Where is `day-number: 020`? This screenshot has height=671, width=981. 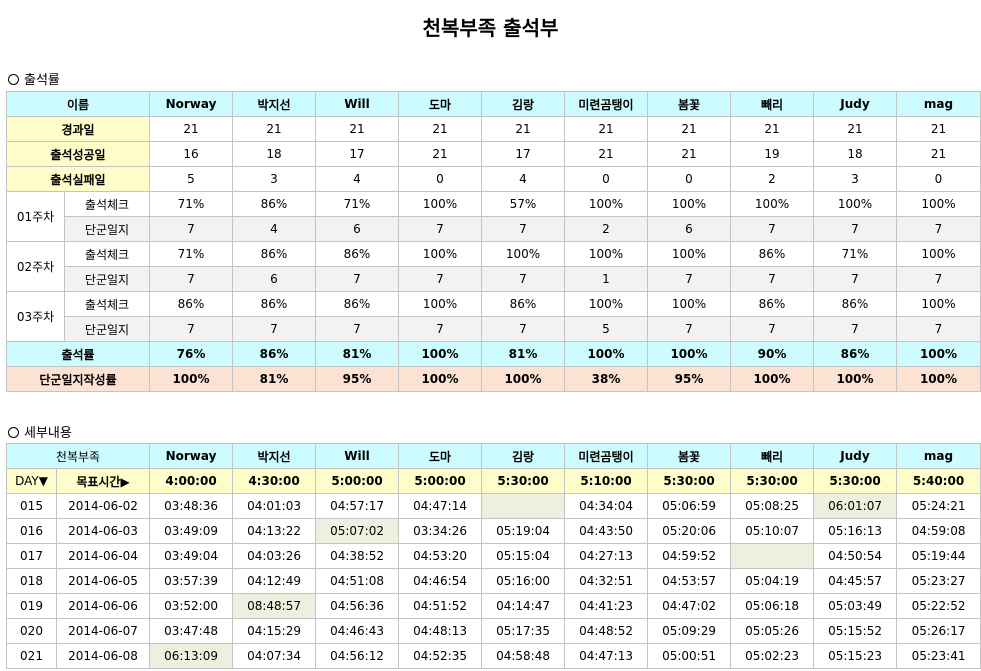 day-number: 020 is located at coordinates (31, 631).